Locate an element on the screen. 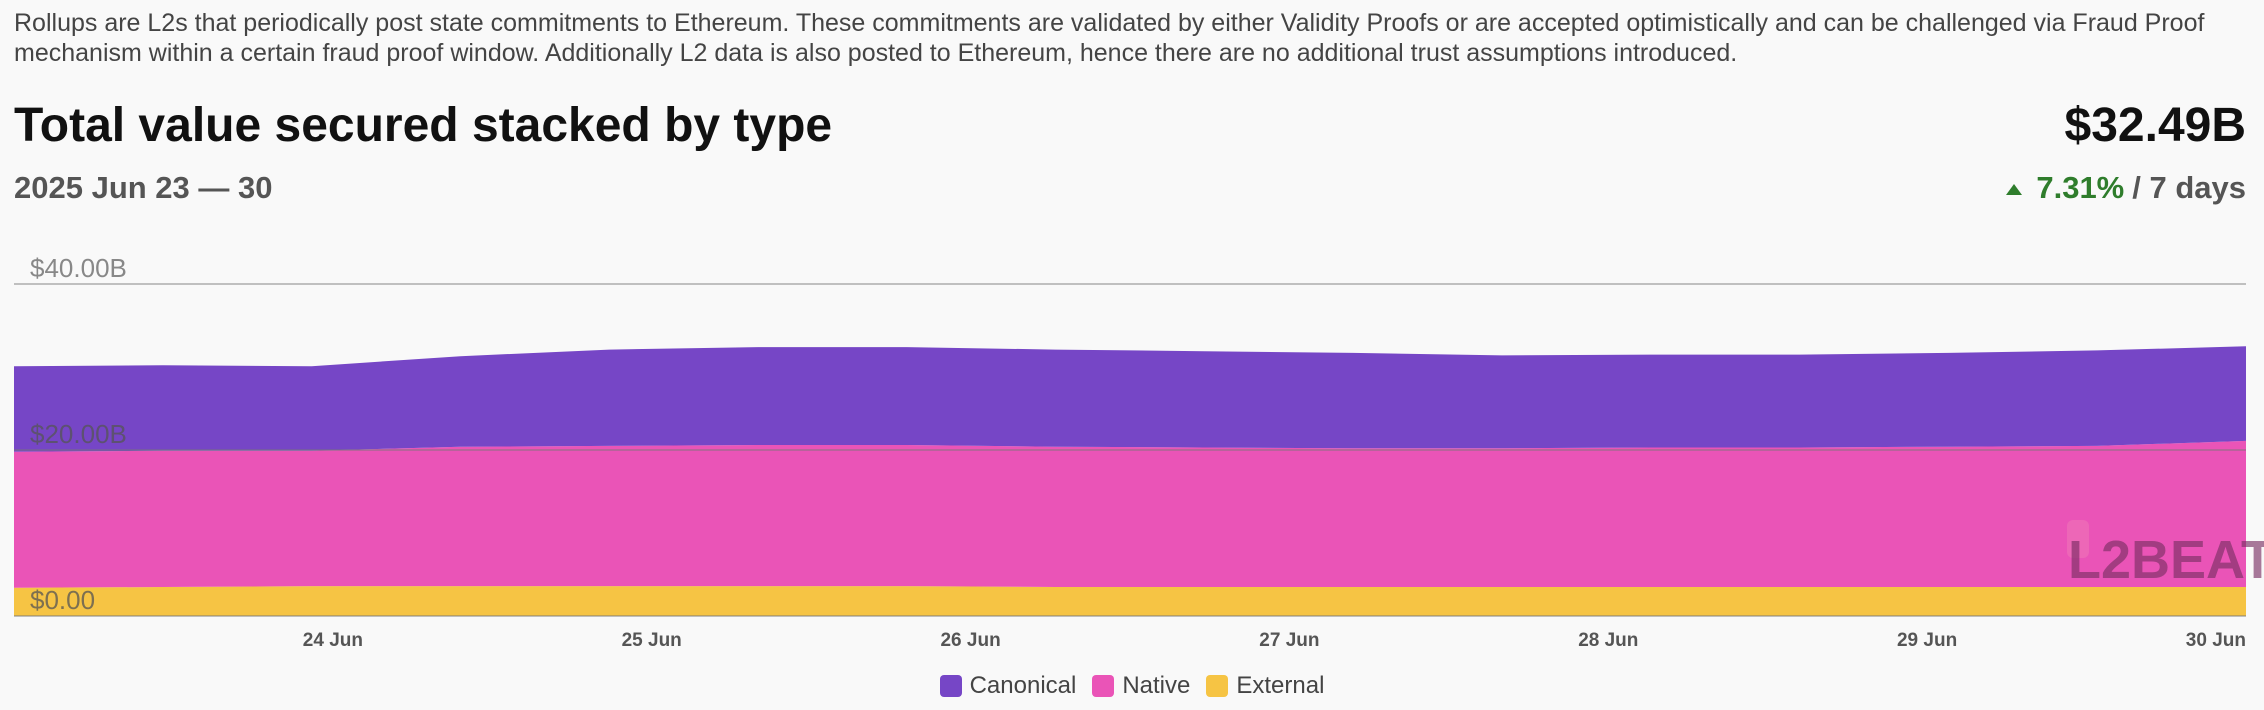 This screenshot has height=710, width=2264. x-tick-label: 30 Jun is located at coordinates (2216, 640).